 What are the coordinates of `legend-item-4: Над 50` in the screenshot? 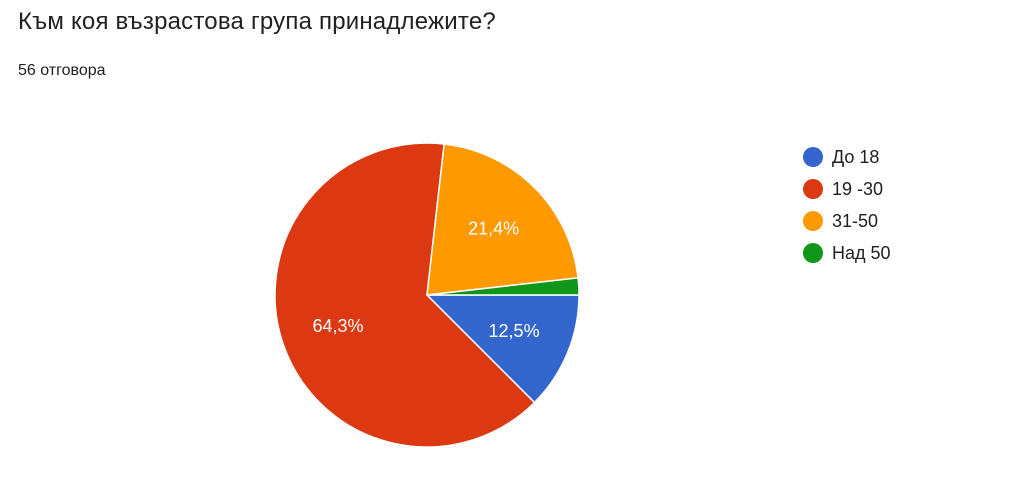 It's located at (847, 253).